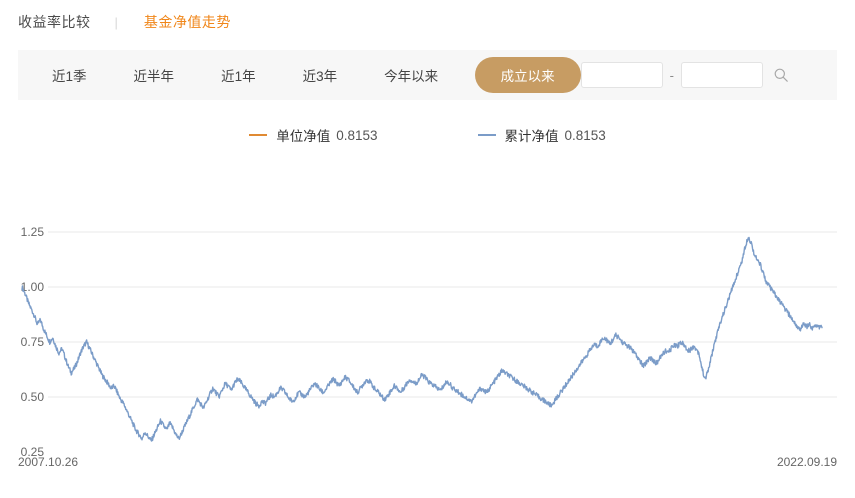 The height and width of the screenshot is (498, 855). What do you see at coordinates (672, 75) in the screenshot?
I see `date-range-dash: -` at bounding box center [672, 75].